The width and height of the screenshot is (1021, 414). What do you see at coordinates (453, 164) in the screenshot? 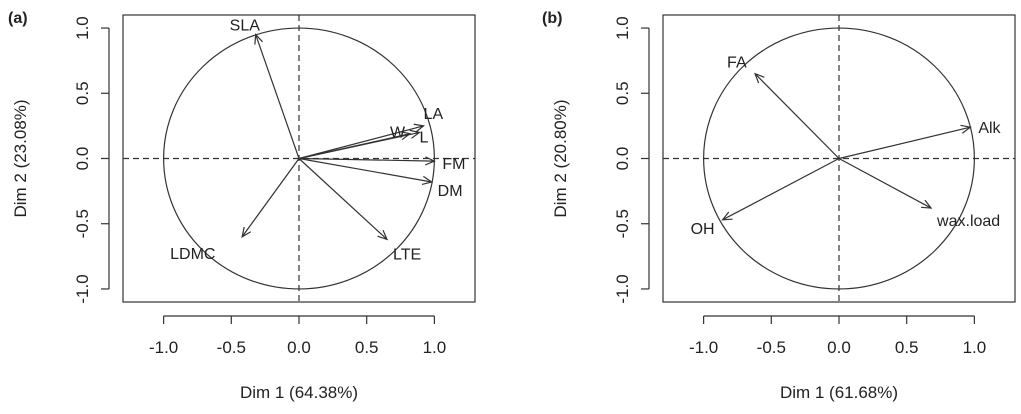
I see `variable-label: FM` at bounding box center [453, 164].